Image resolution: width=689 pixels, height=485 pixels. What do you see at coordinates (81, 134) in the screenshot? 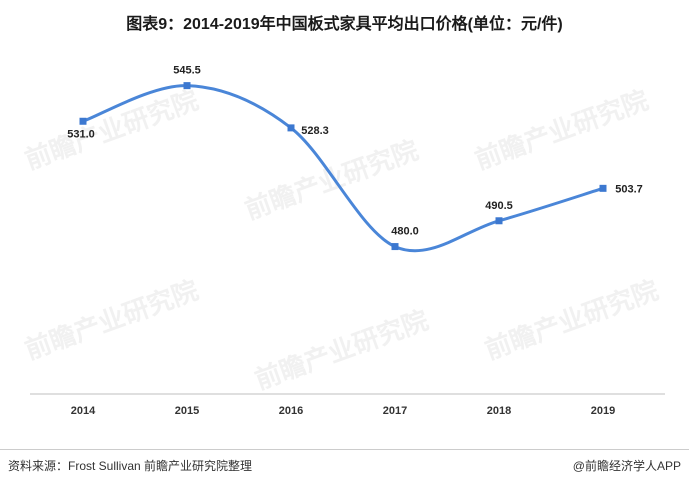
I see `data-label: 531.0` at bounding box center [81, 134].